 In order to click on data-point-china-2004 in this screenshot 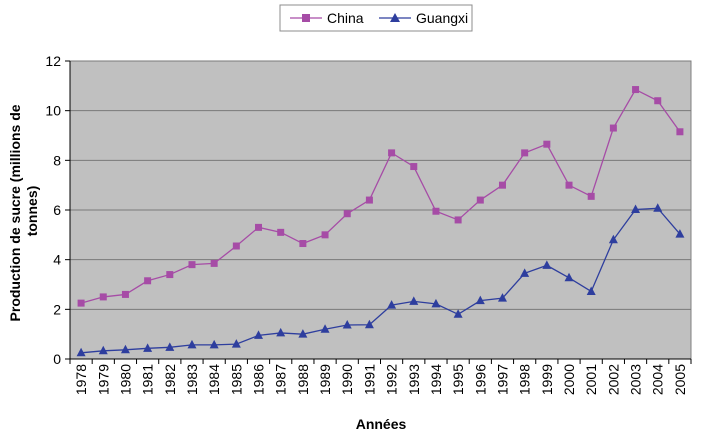, I will do `click(658, 101)`.